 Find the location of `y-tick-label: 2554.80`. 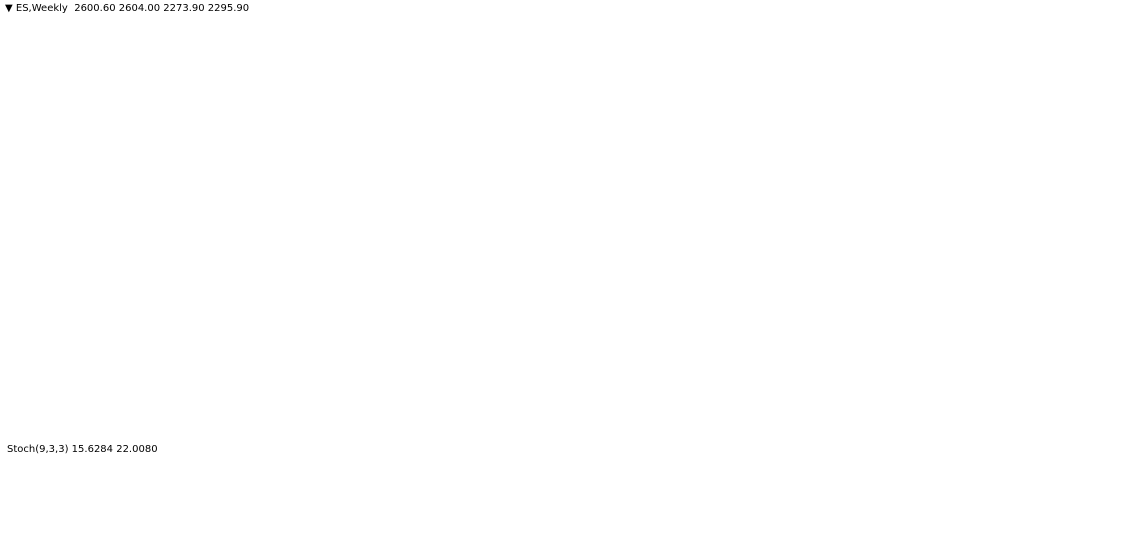

y-tick-label: 2554.80 is located at coordinates (1111, 239).